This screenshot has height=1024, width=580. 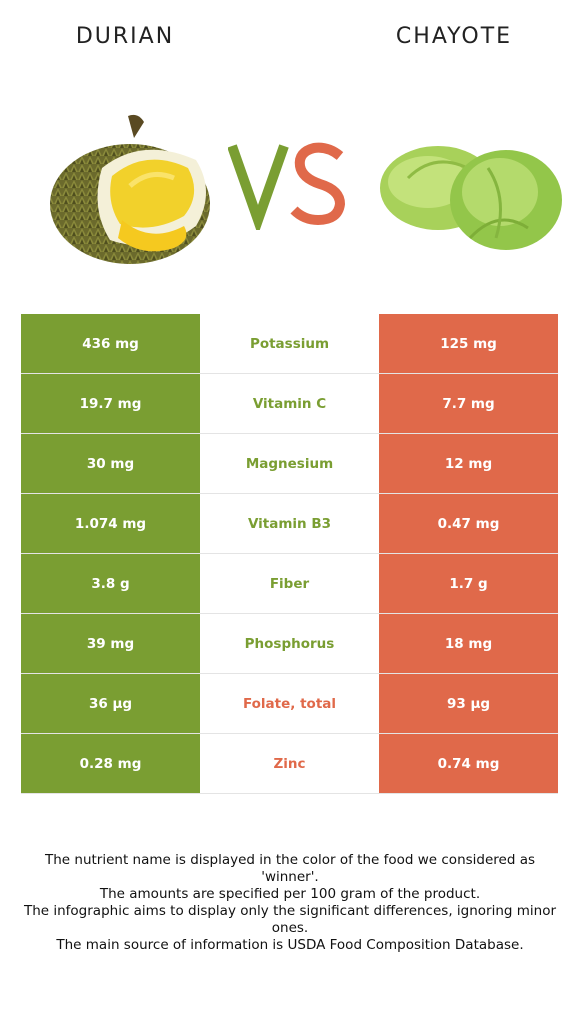 What do you see at coordinates (110, 403) in the screenshot?
I see `durian-value: 19.7 mg` at bounding box center [110, 403].